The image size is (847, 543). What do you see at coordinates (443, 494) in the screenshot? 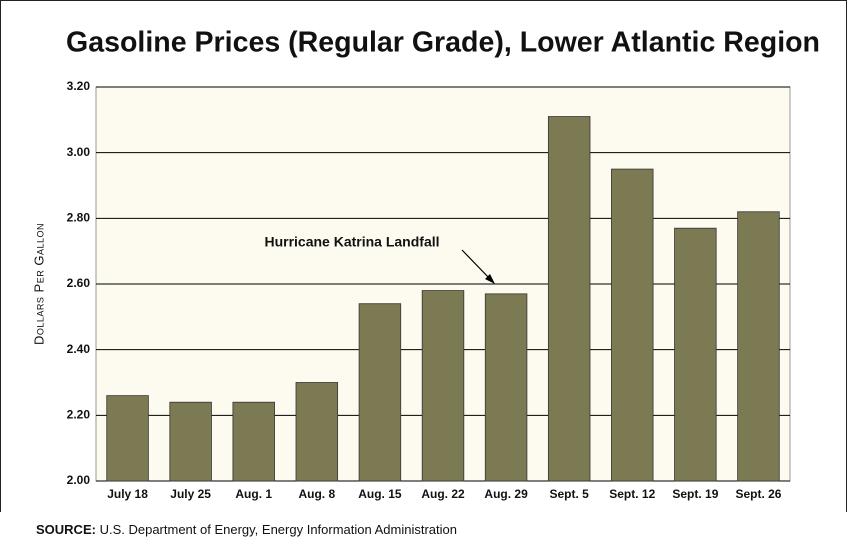
I see `x-tick-label: Aug. 22` at bounding box center [443, 494].